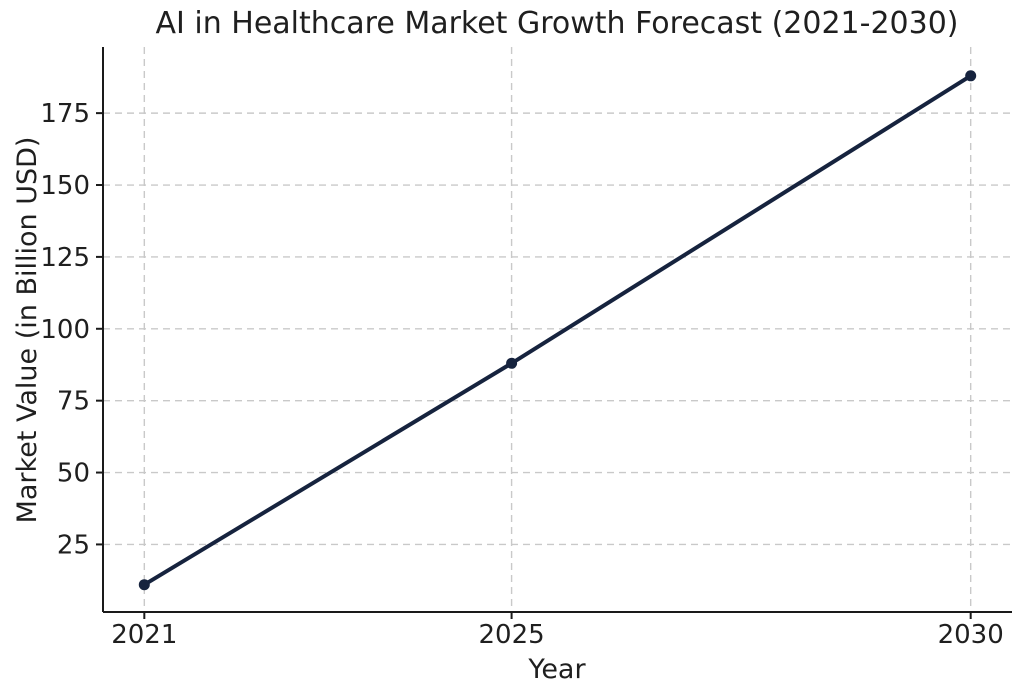  Describe the element at coordinates (27, 330) in the screenshot. I see `y-axis-label: Market Value (in Billion USD)` at that location.